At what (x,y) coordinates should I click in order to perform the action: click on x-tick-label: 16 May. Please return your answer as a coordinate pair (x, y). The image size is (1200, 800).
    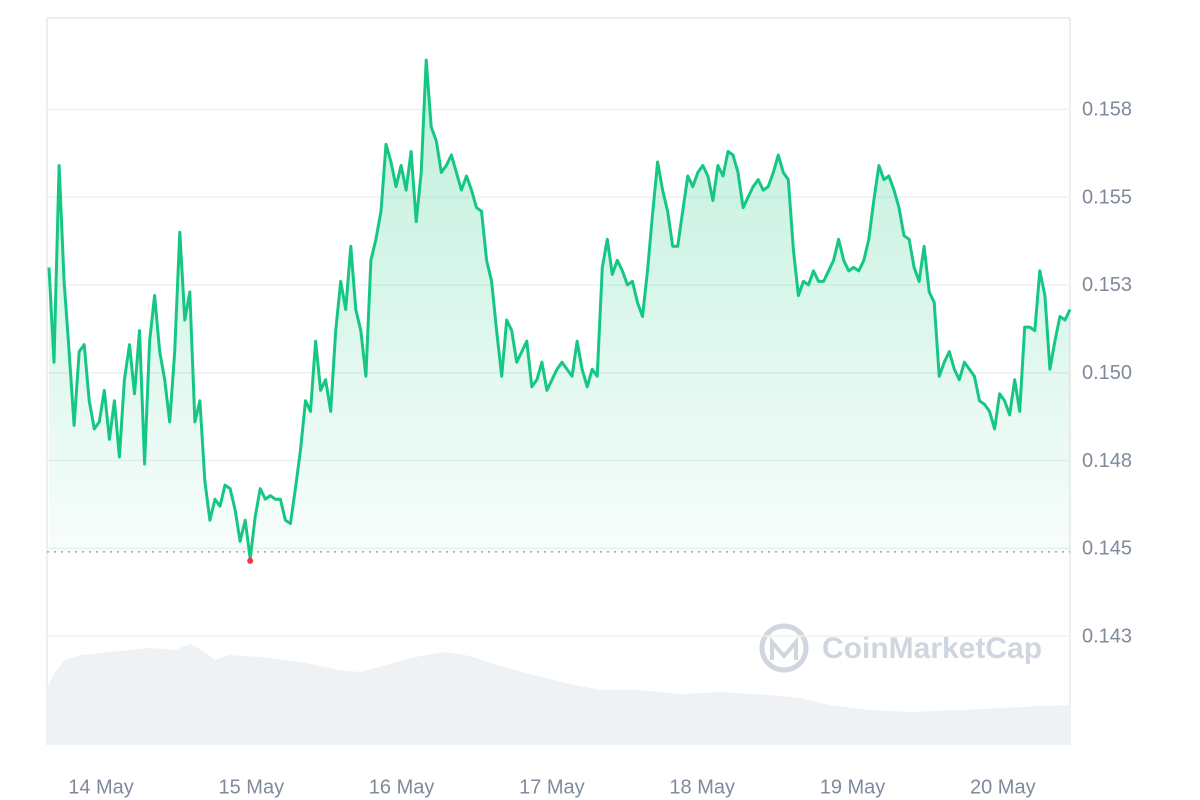
    Looking at the image, I should click on (402, 787).